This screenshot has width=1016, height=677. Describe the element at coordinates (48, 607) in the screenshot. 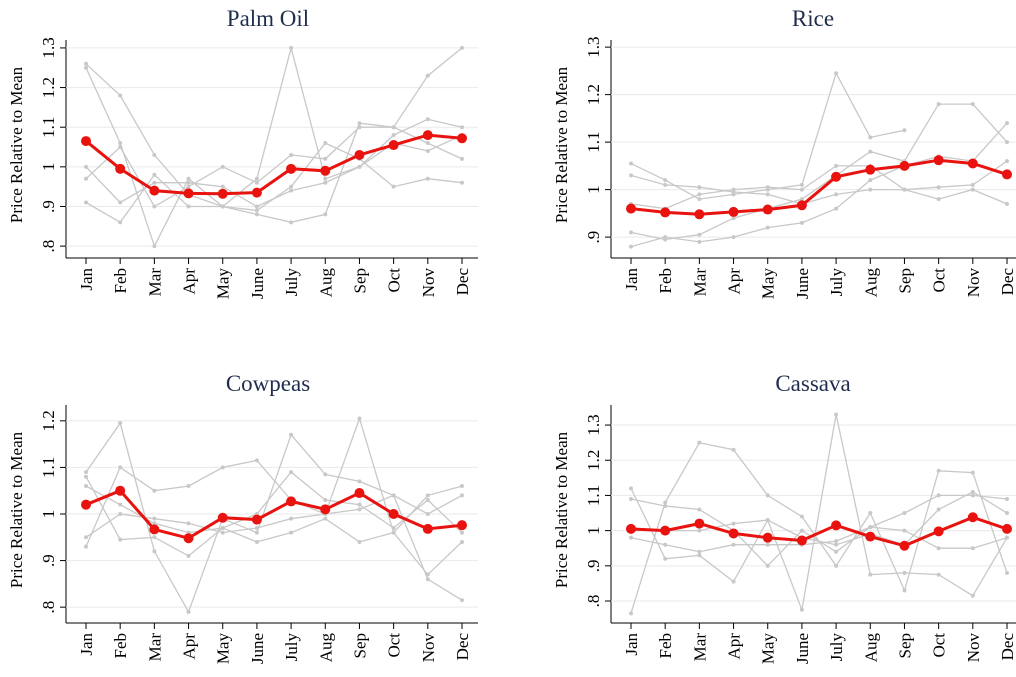

I see `y-tick-label: .8` at that location.